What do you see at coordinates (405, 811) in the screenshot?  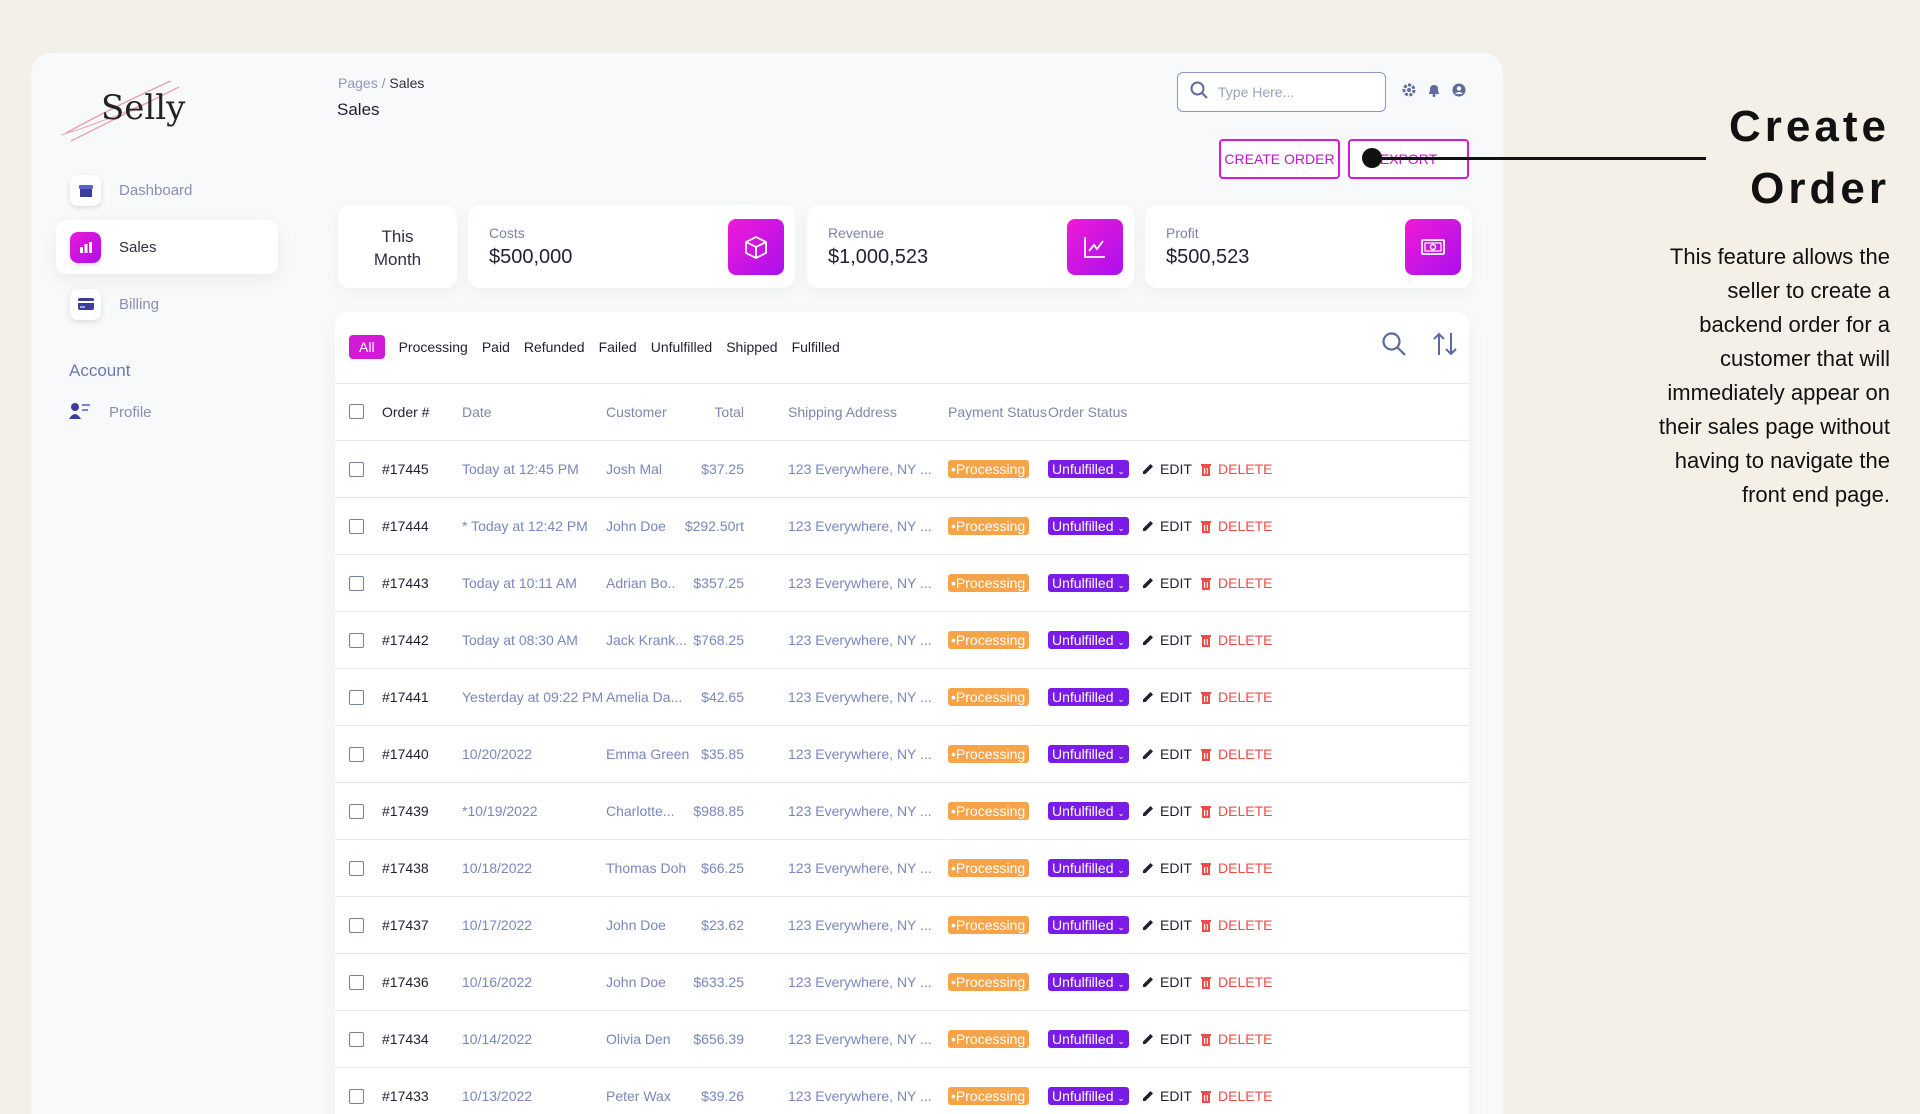 I see `order-number: #17439` at bounding box center [405, 811].